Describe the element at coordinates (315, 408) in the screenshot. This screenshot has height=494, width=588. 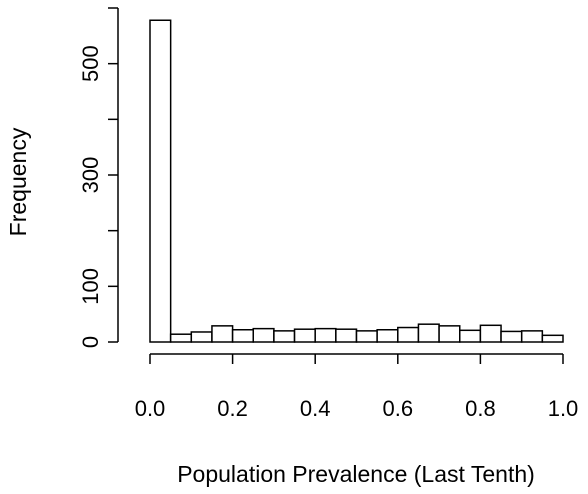
I see `x-tick-label-2: 0.4` at that location.